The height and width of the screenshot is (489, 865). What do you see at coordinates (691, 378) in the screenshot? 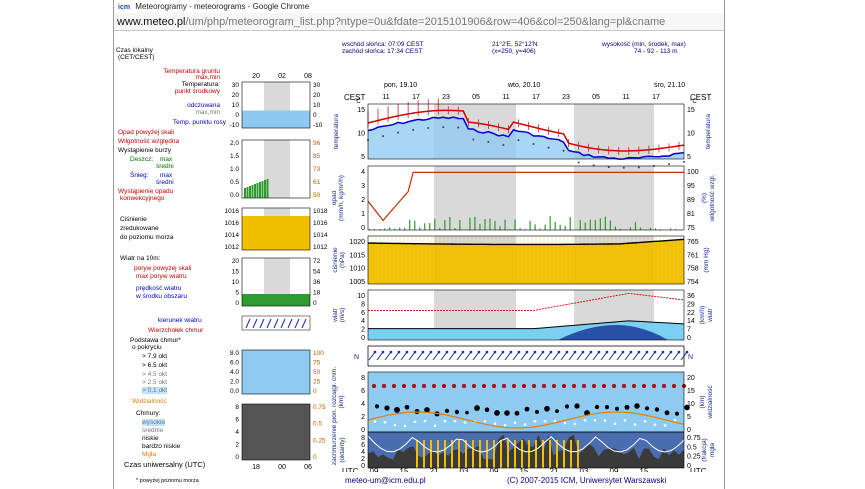
I see `cloud-tick-right: 20` at bounding box center [691, 378].